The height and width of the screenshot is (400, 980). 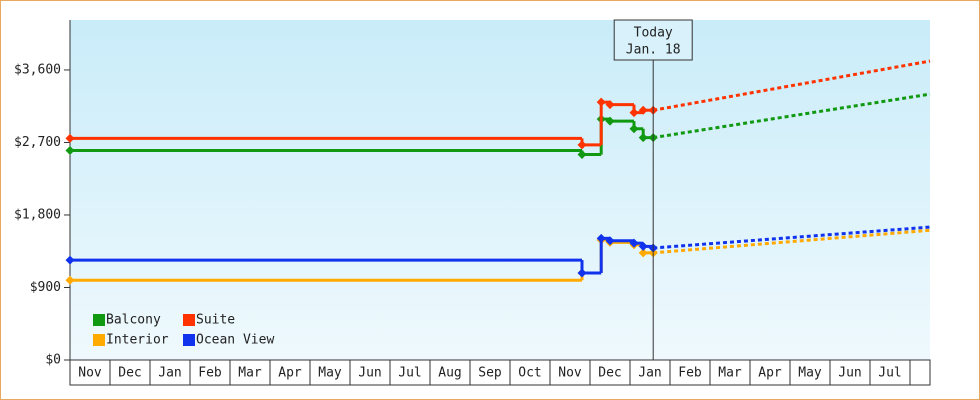 What do you see at coordinates (137, 340) in the screenshot?
I see `legend-label: Interior` at bounding box center [137, 340].